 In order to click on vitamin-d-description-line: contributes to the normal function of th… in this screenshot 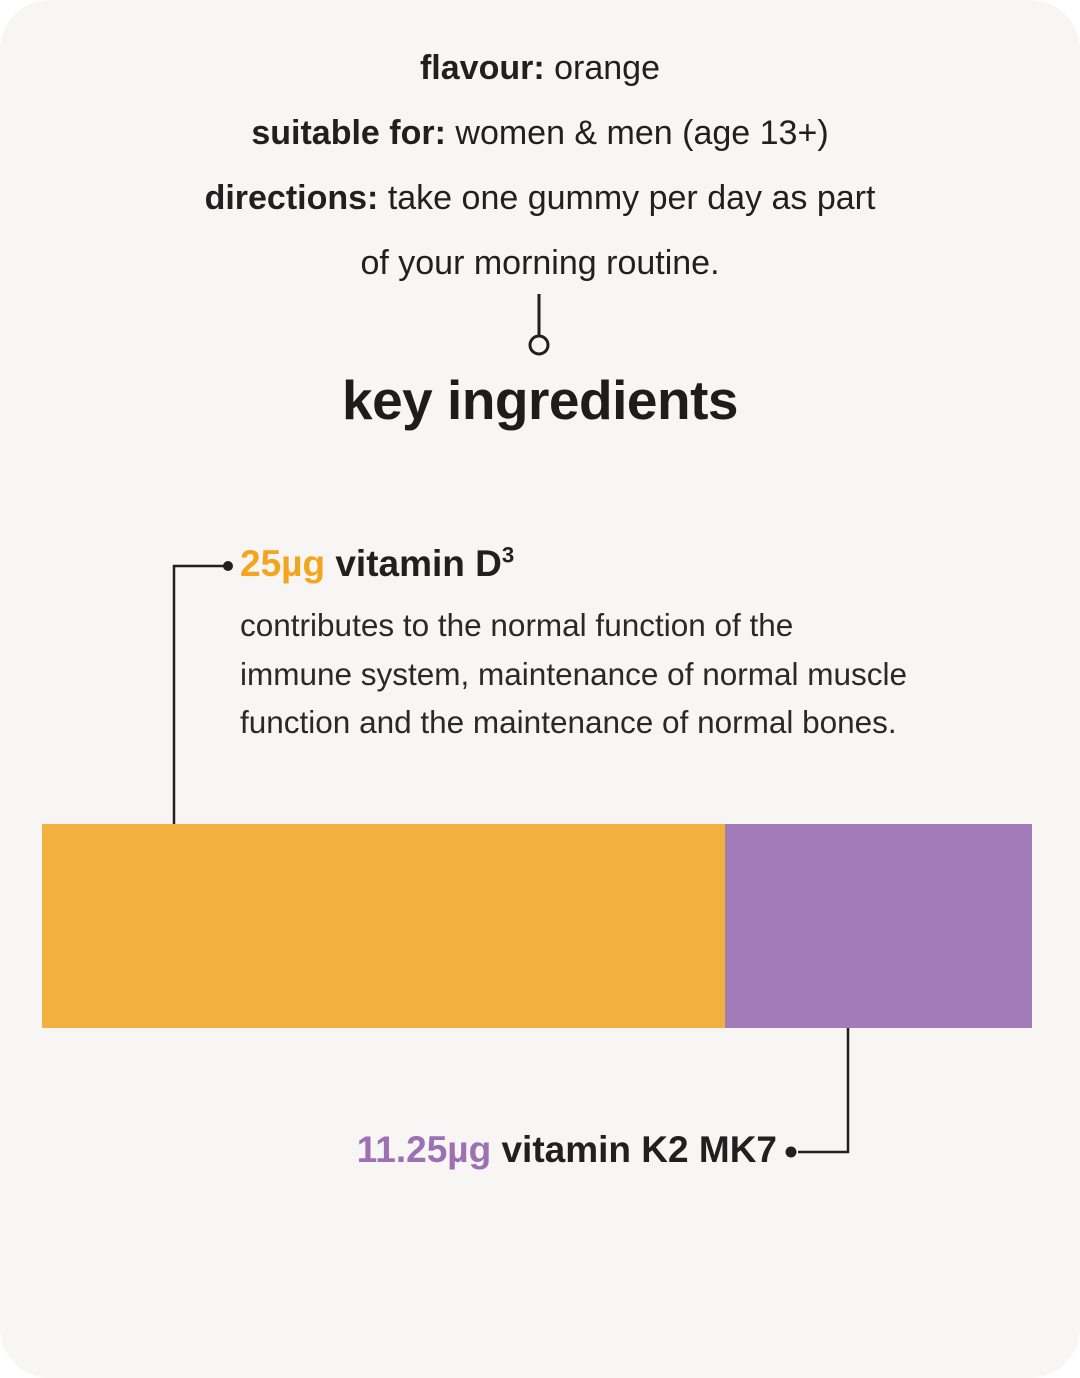, I will do `click(517, 625)`.